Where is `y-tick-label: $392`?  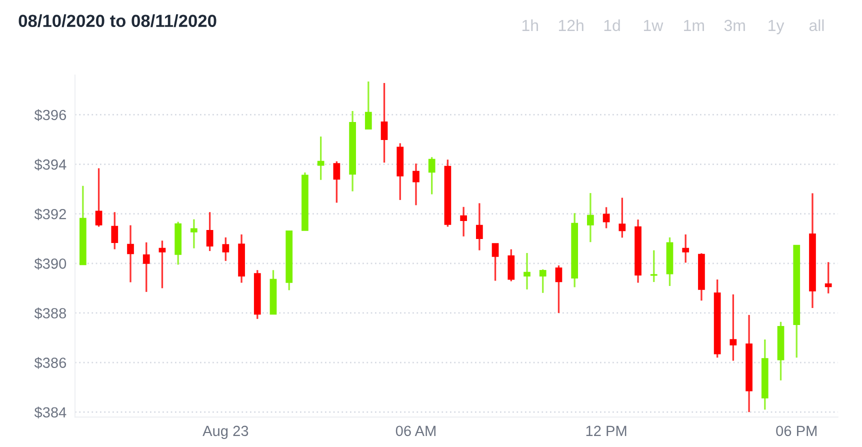 y-tick-label: $392 is located at coordinates (50, 214).